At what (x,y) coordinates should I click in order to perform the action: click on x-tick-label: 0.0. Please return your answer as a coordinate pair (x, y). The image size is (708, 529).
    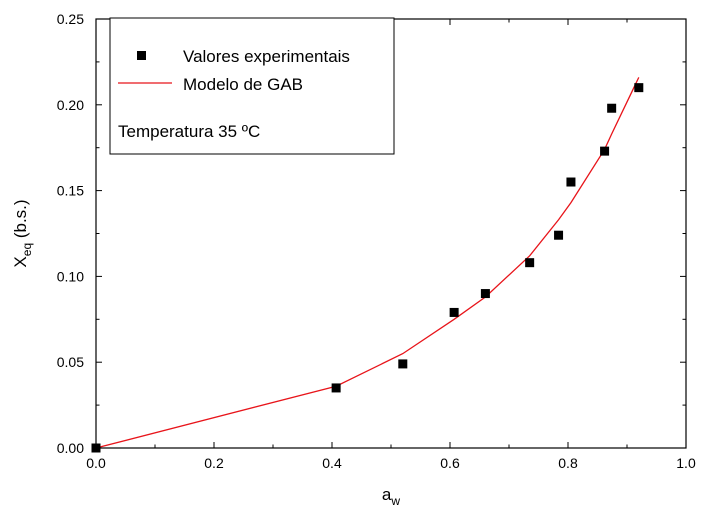
    Looking at the image, I should click on (96, 463).